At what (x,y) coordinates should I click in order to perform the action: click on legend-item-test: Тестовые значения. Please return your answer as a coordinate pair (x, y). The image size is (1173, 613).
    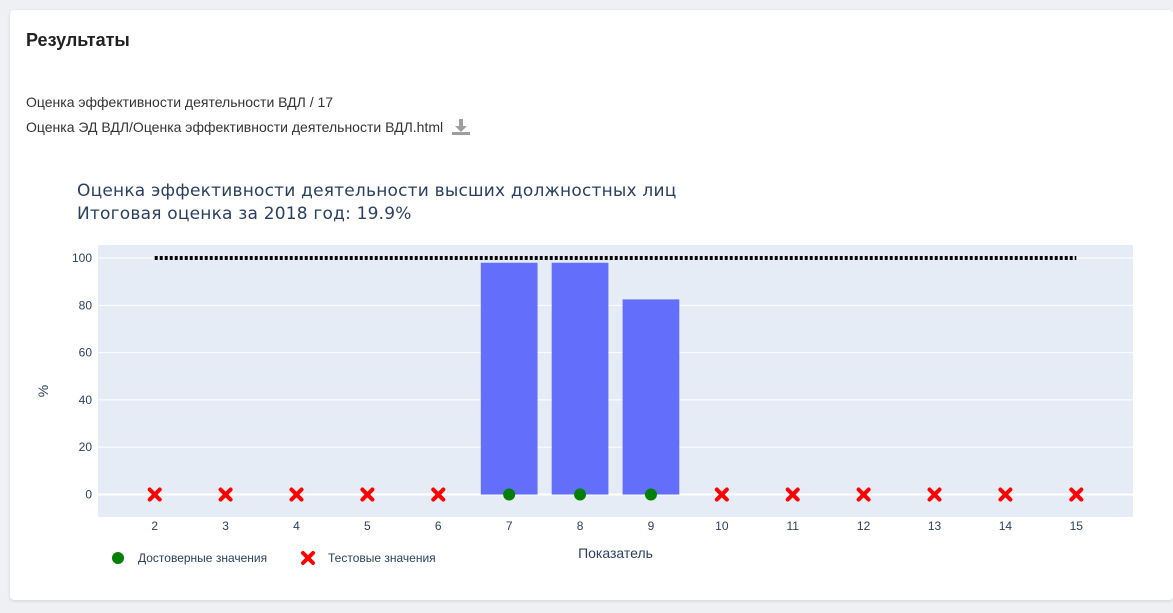
    Looking at the image, I should click on (368, 558).